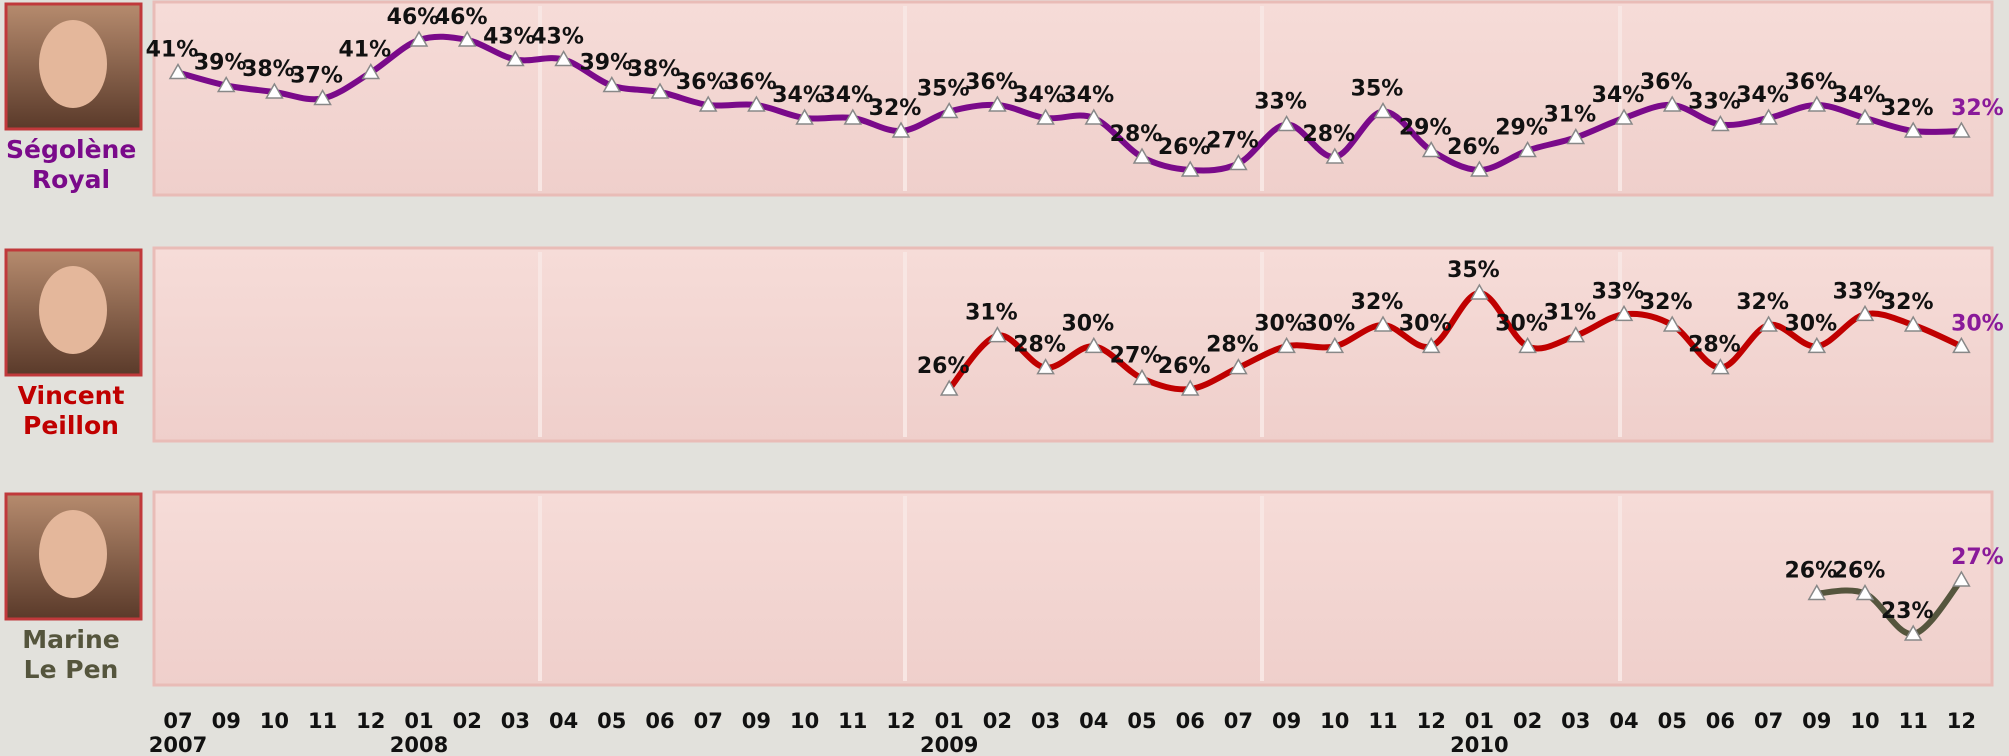  Describe the element at coordinates (413, 17) in the screenshot. I see `data-label: 46%` at that location.